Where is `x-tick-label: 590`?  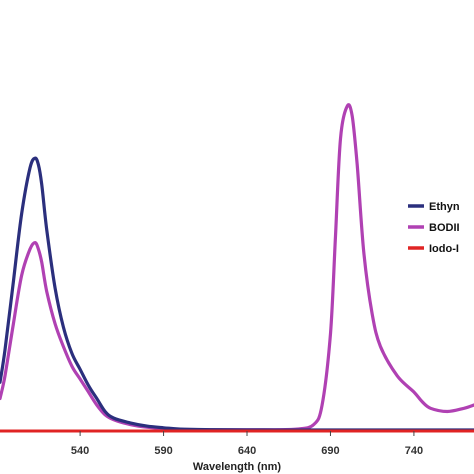 x-tick-label: 590 is located at coordinates (163, 451).